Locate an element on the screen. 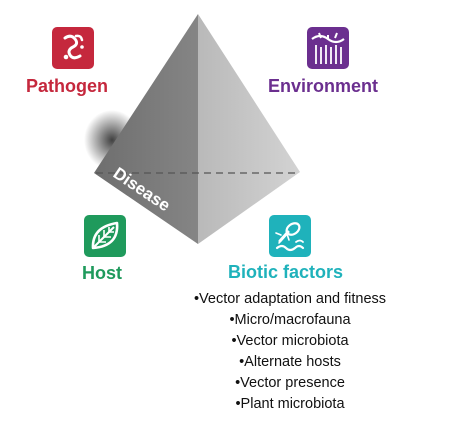  environment-icon is located at coordinates (328, 48).